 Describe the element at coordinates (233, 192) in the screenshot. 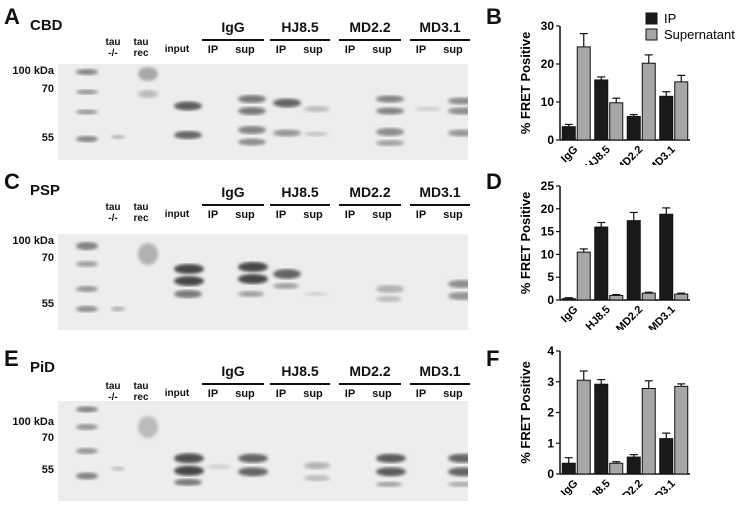

I see `group-label: IgG` at that location.